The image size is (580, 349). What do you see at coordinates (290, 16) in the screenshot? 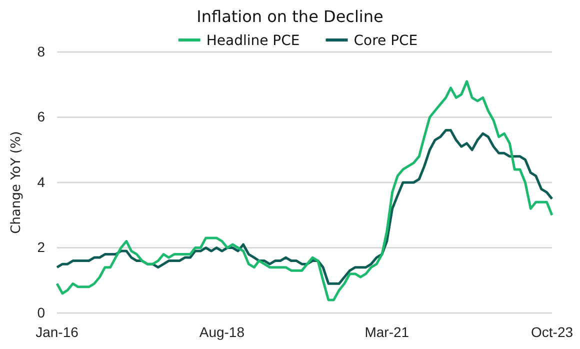
I see `chart-title: Inflation on the Decline` at bounding box center [290, 16].